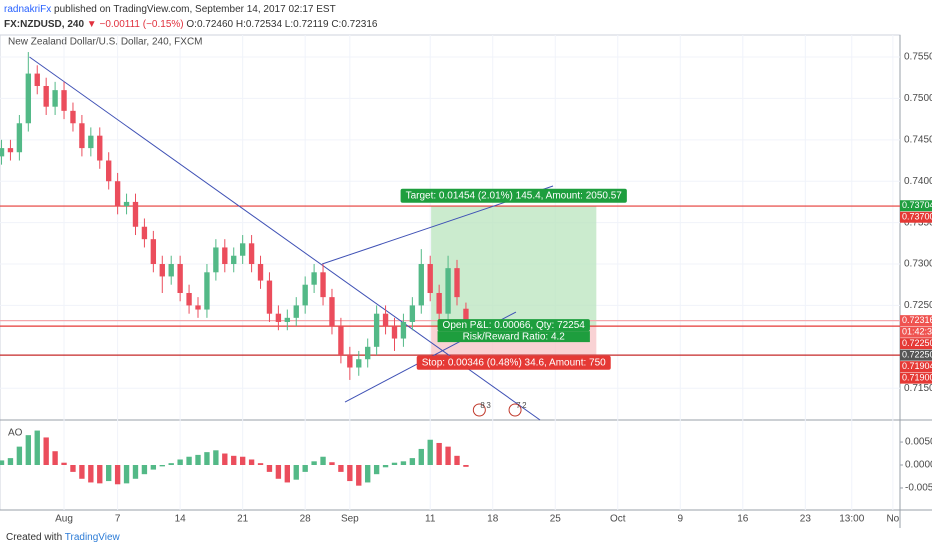 Image resolution: width=932 pixels, height=550 pixels. I want to click on x-tick-label: Oct, so click(618, 519).